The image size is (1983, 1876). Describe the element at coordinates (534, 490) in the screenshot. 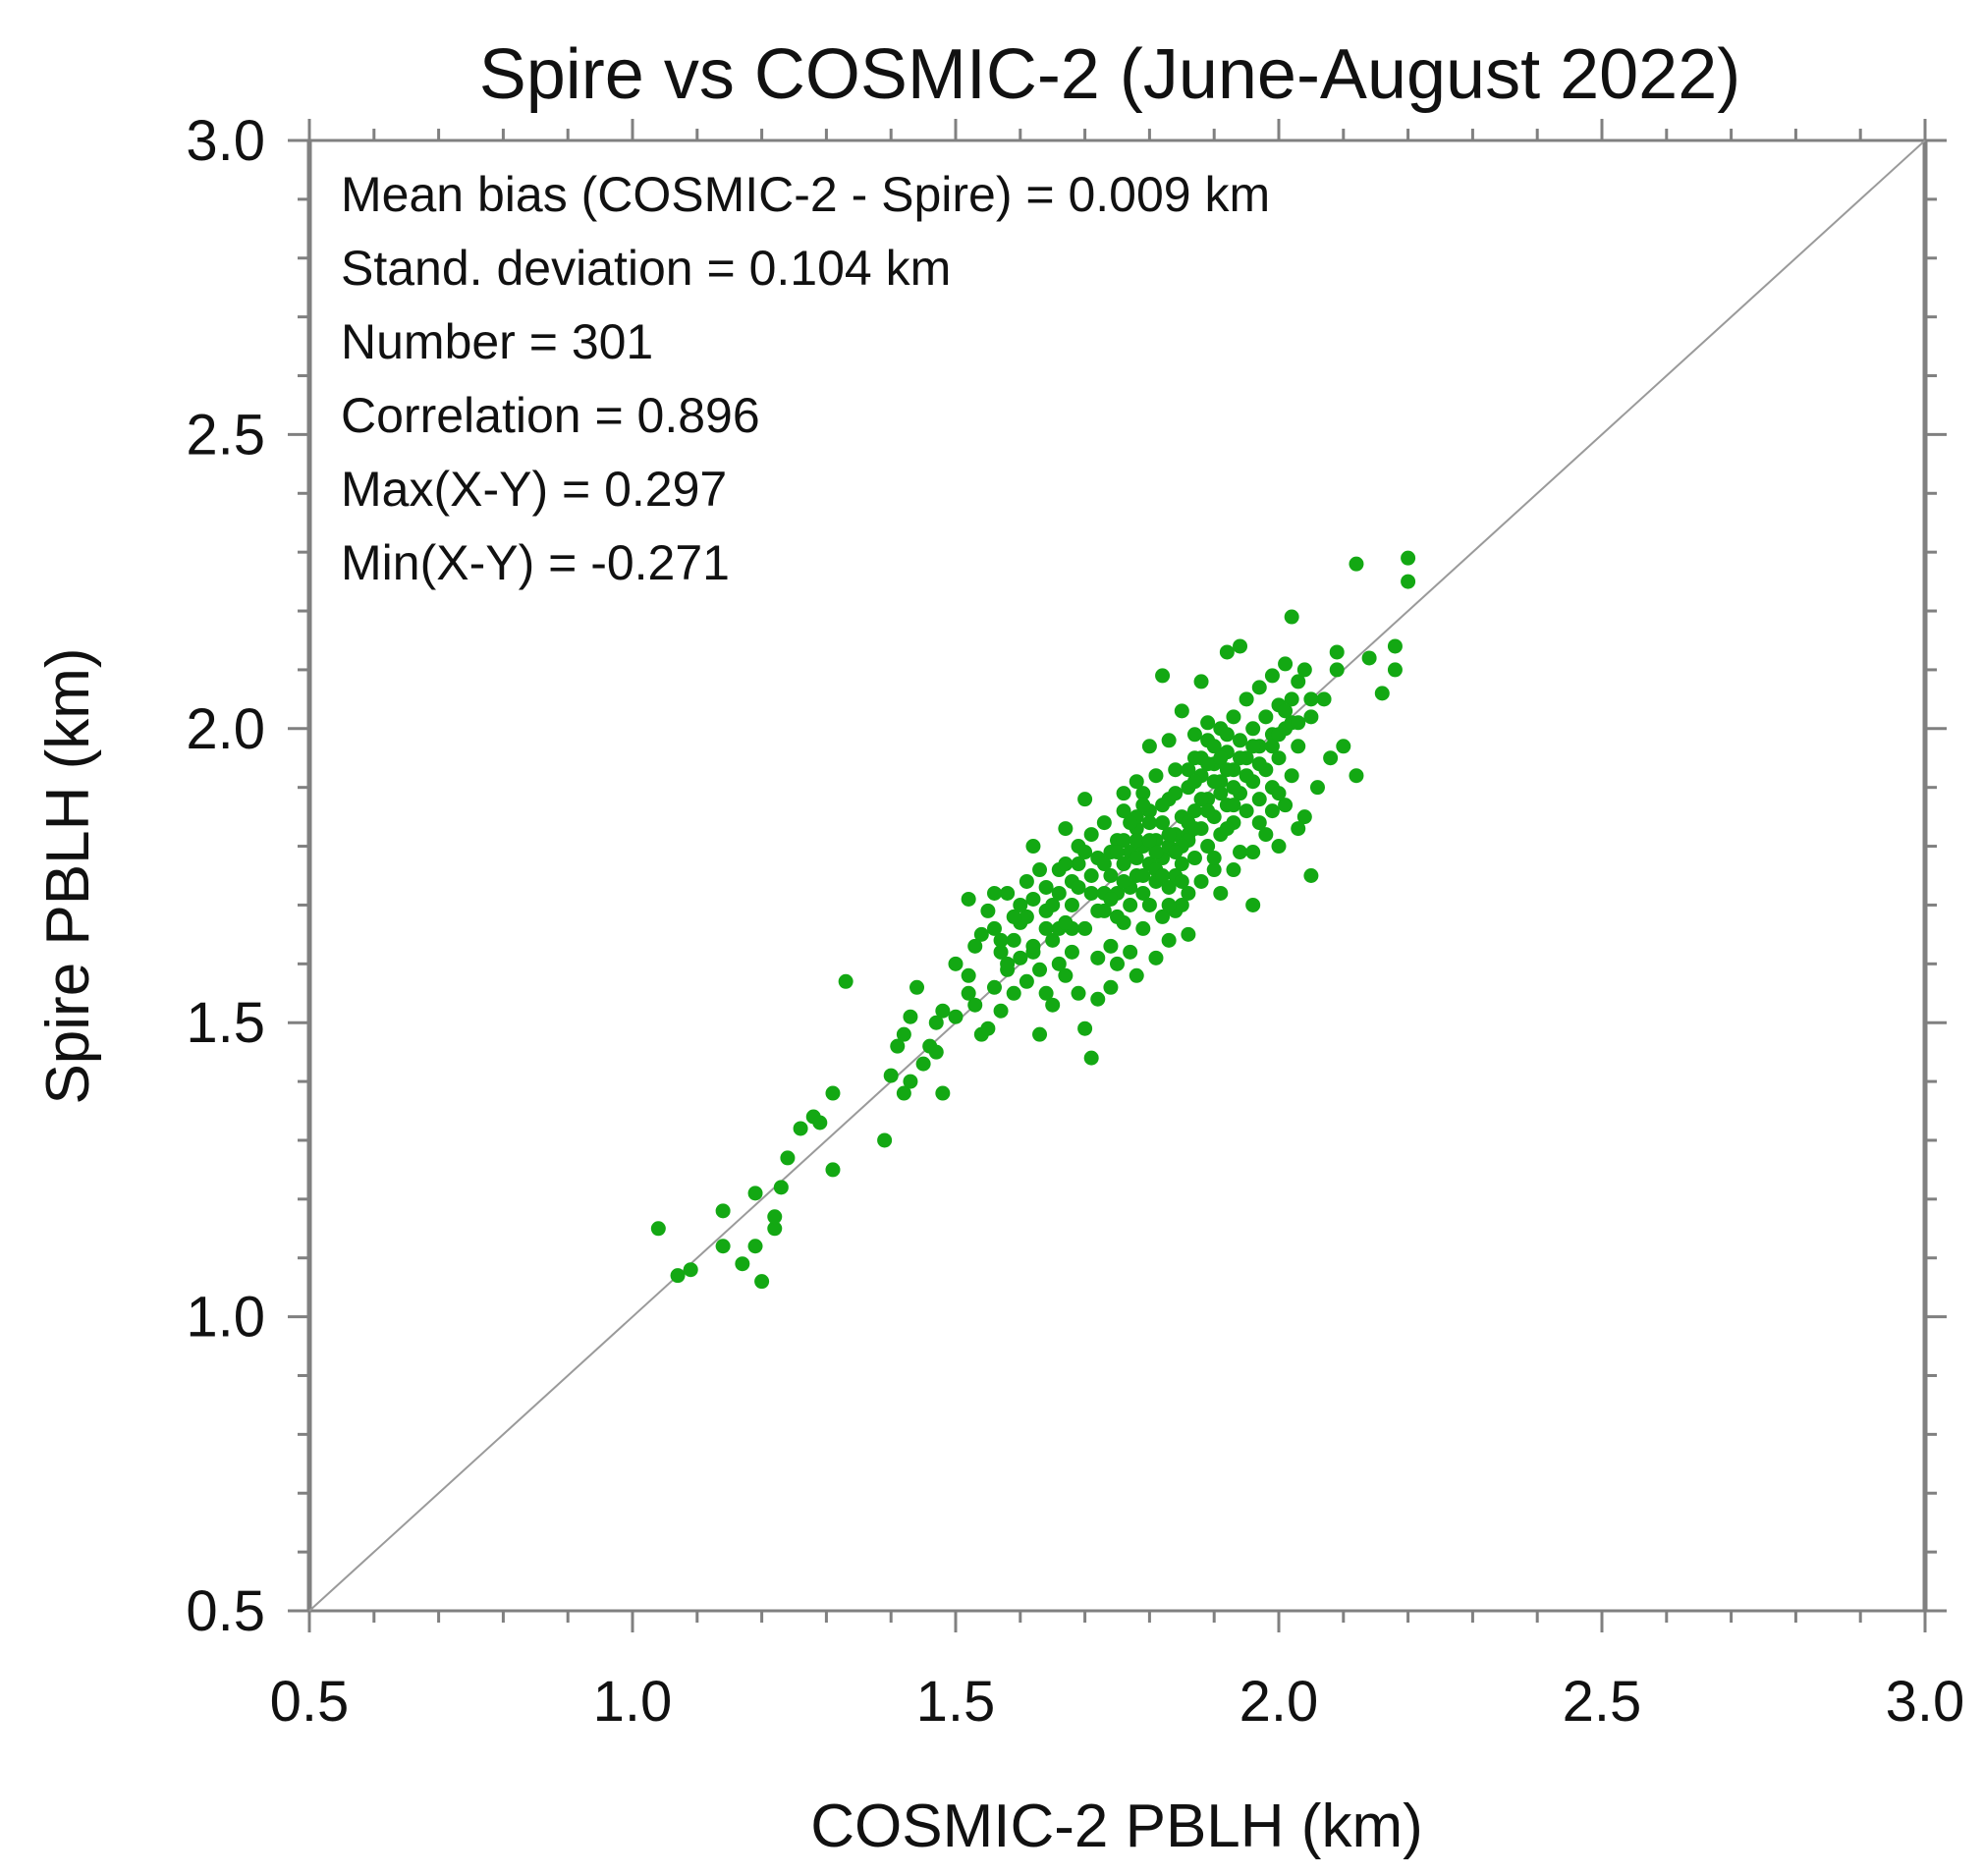

I see `stat-max-difference: Max(X-Y) = 0.297` at that location.